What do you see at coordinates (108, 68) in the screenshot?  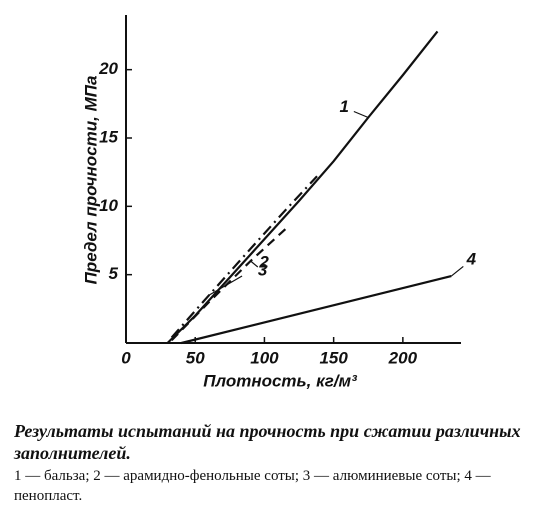 I see `y-tick-label: 20` at bounding box center [108, 68].